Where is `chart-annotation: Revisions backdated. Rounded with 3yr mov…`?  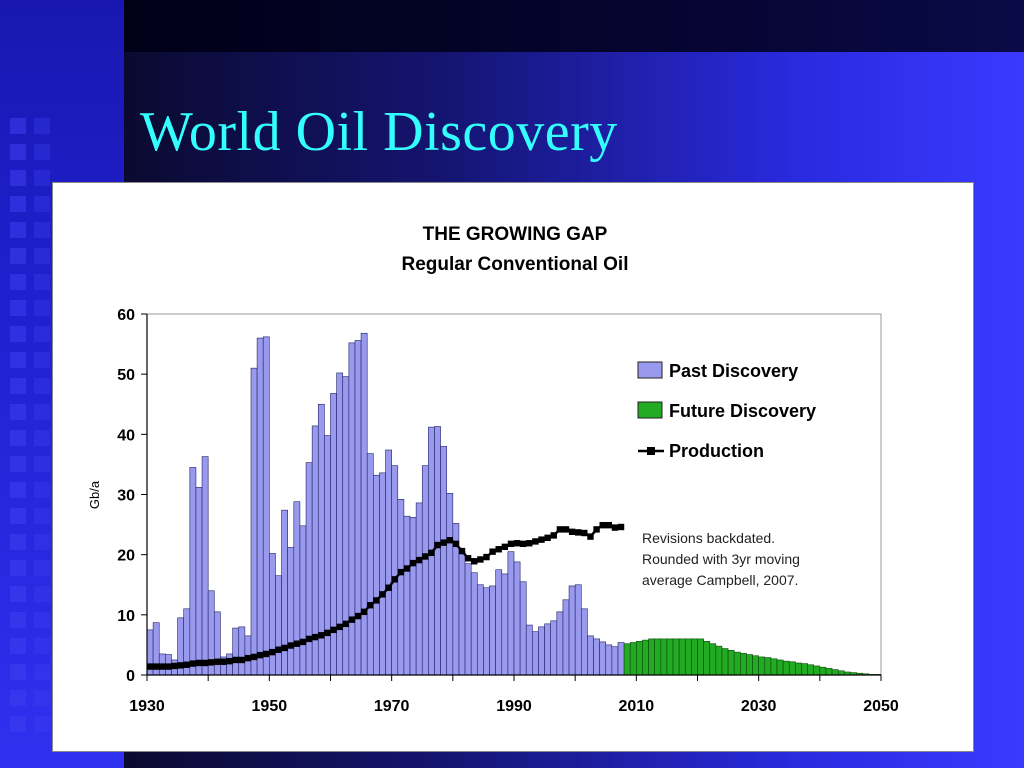 chart-annotation: Revisions backdated. Rounded with 3yr mov… is located at coordinates (721, 559).